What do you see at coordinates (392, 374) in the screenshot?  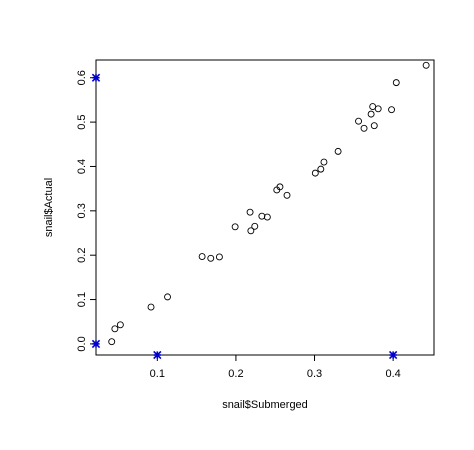 I see `x-tick-label: 0.4` at bounding box center [392, 374].